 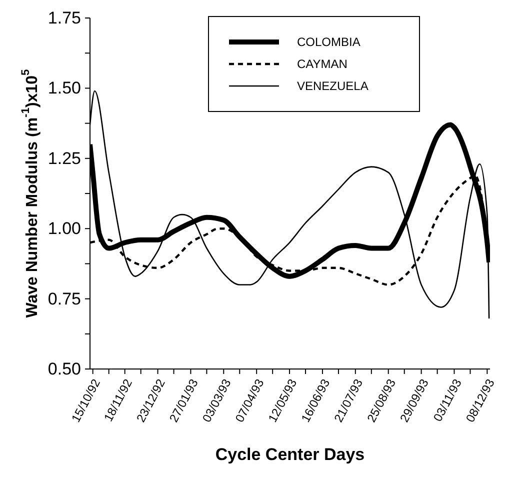 What do you see at coordinates (64, 228) in the screenshot?
I see `y-tick-label: 1.00` at bounding box center [64, 228].